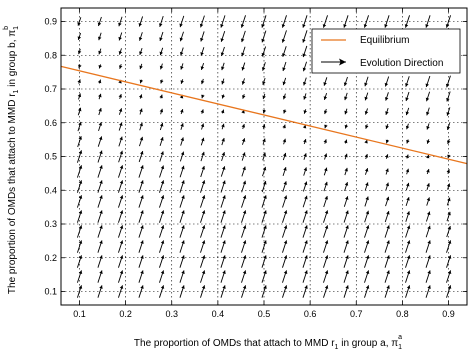 The height and width of the screenshot is (353, 475). I want to click on legend-arrow-swatch, so click(333, 62).